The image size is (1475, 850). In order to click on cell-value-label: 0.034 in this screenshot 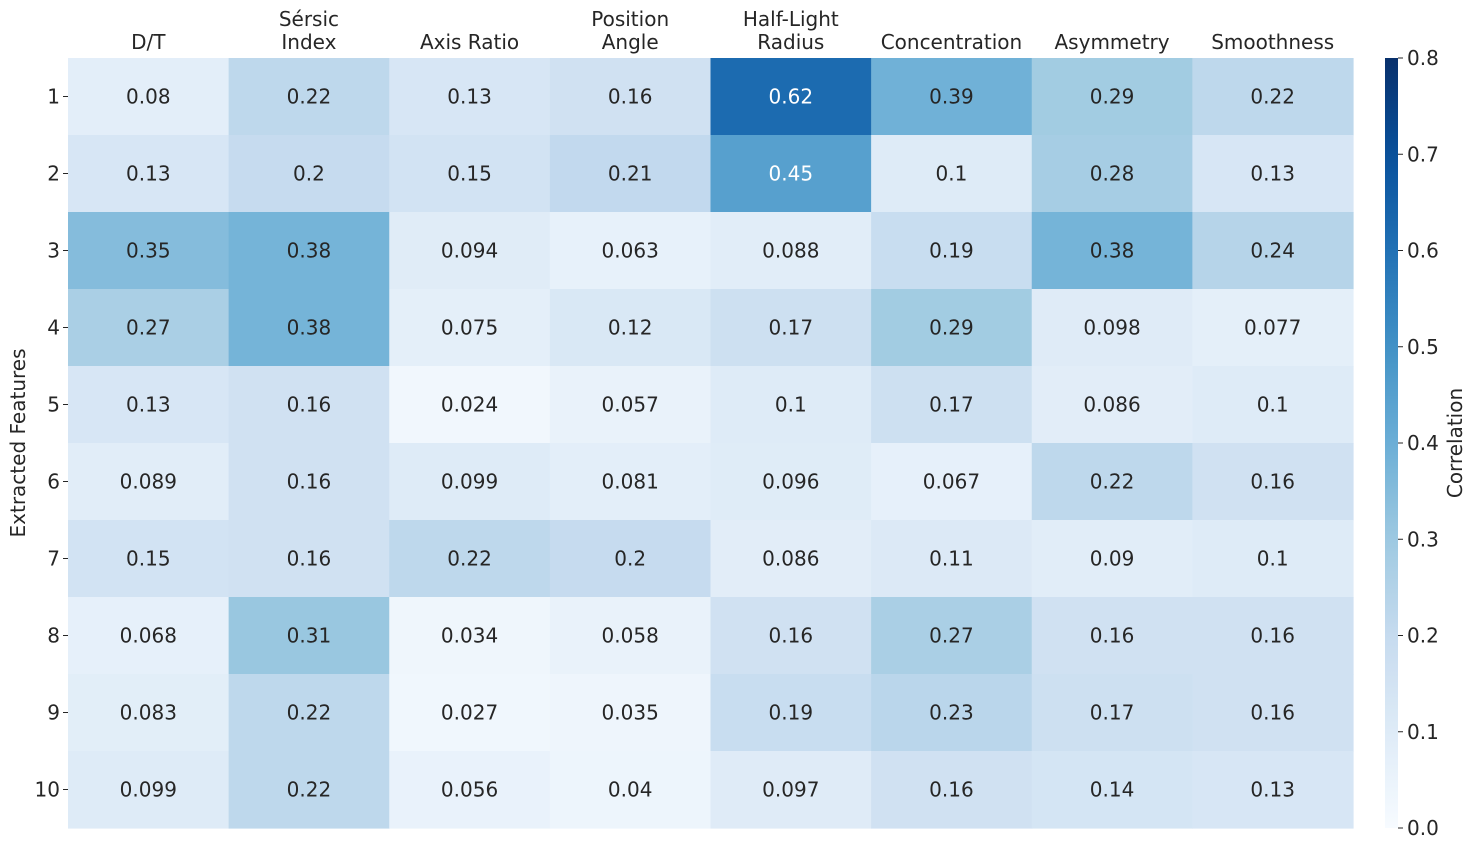, I will do `click(469, 636)`.